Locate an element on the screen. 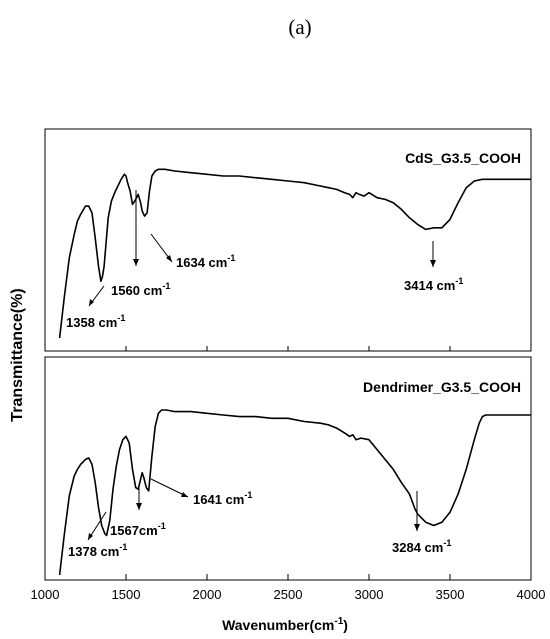 The height and width of the screenshot is (639, 550). label-1567: 1567cm-1 is located at coordinates (138, 529).